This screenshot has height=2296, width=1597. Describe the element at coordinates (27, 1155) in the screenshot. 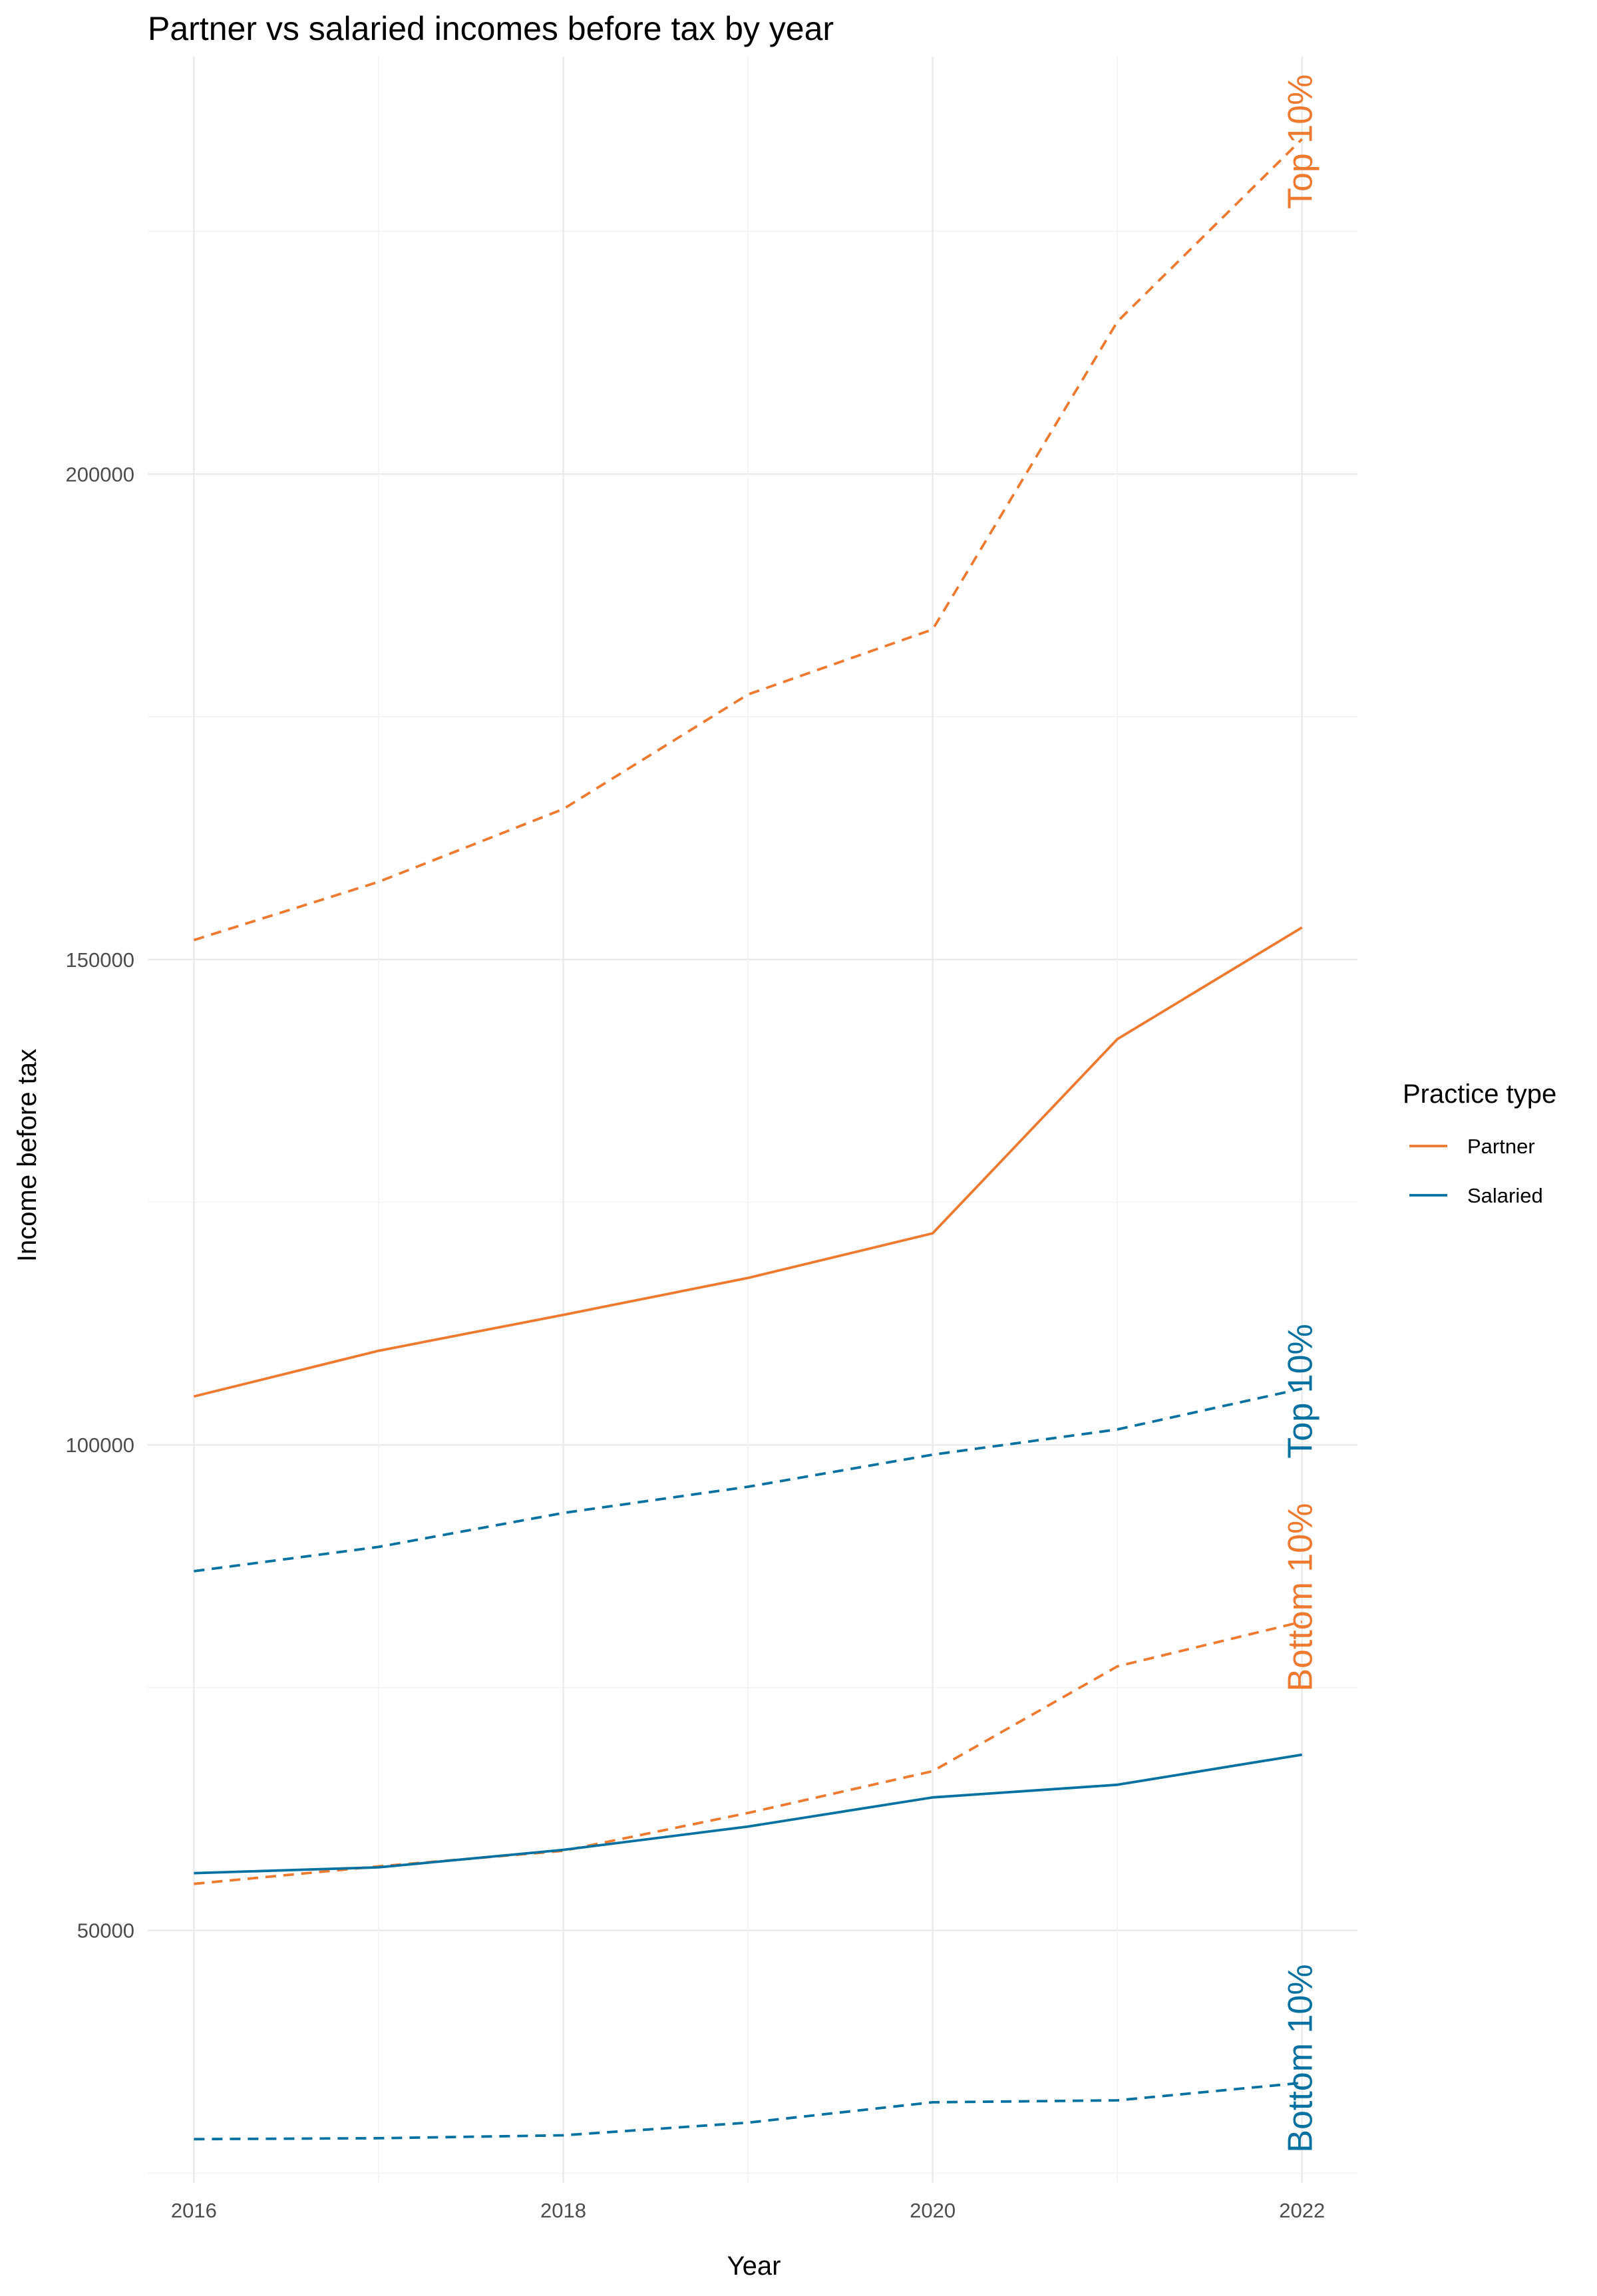

I see `y-axis-title: Income before tax` at that location.